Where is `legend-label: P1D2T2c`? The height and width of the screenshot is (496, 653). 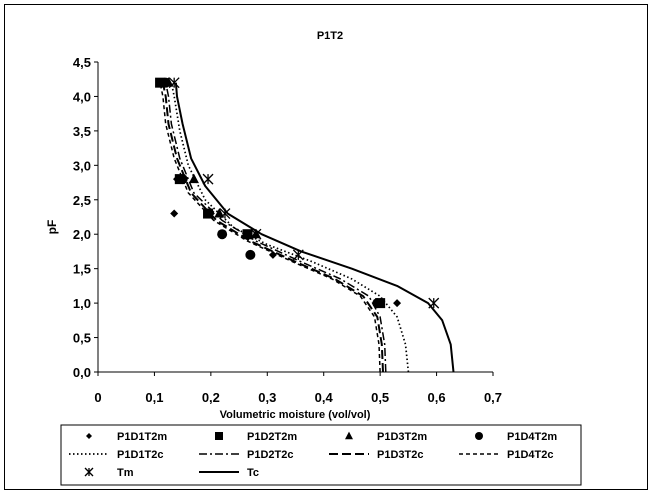 legend-label: P1D2T2c is located at coordinates (270, 455).